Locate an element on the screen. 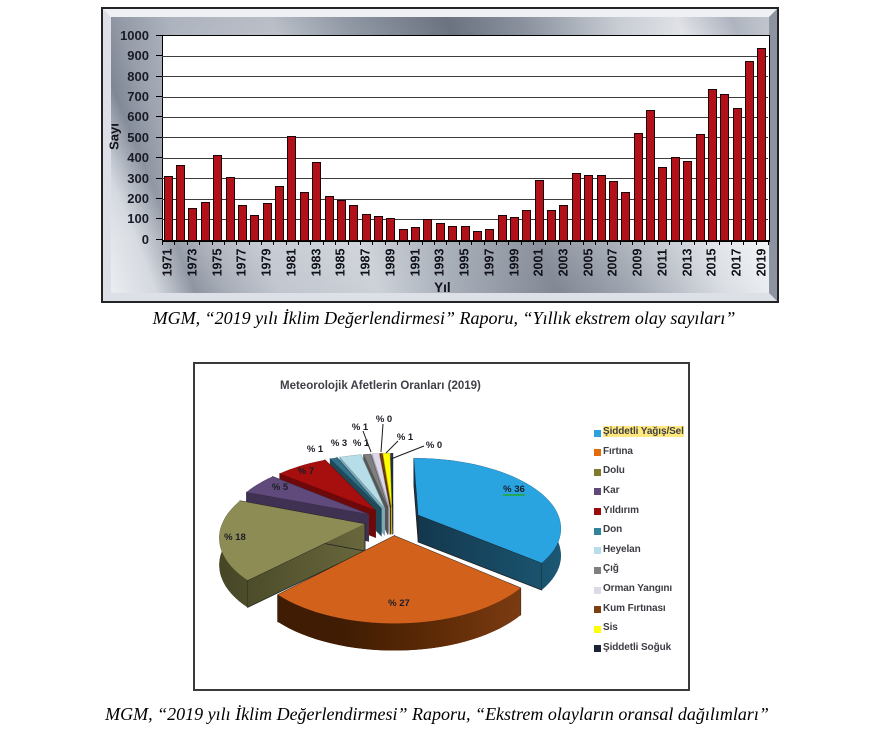 The image size is (884, 730). svg-text: % 18 is located at coordinates (235, 537).